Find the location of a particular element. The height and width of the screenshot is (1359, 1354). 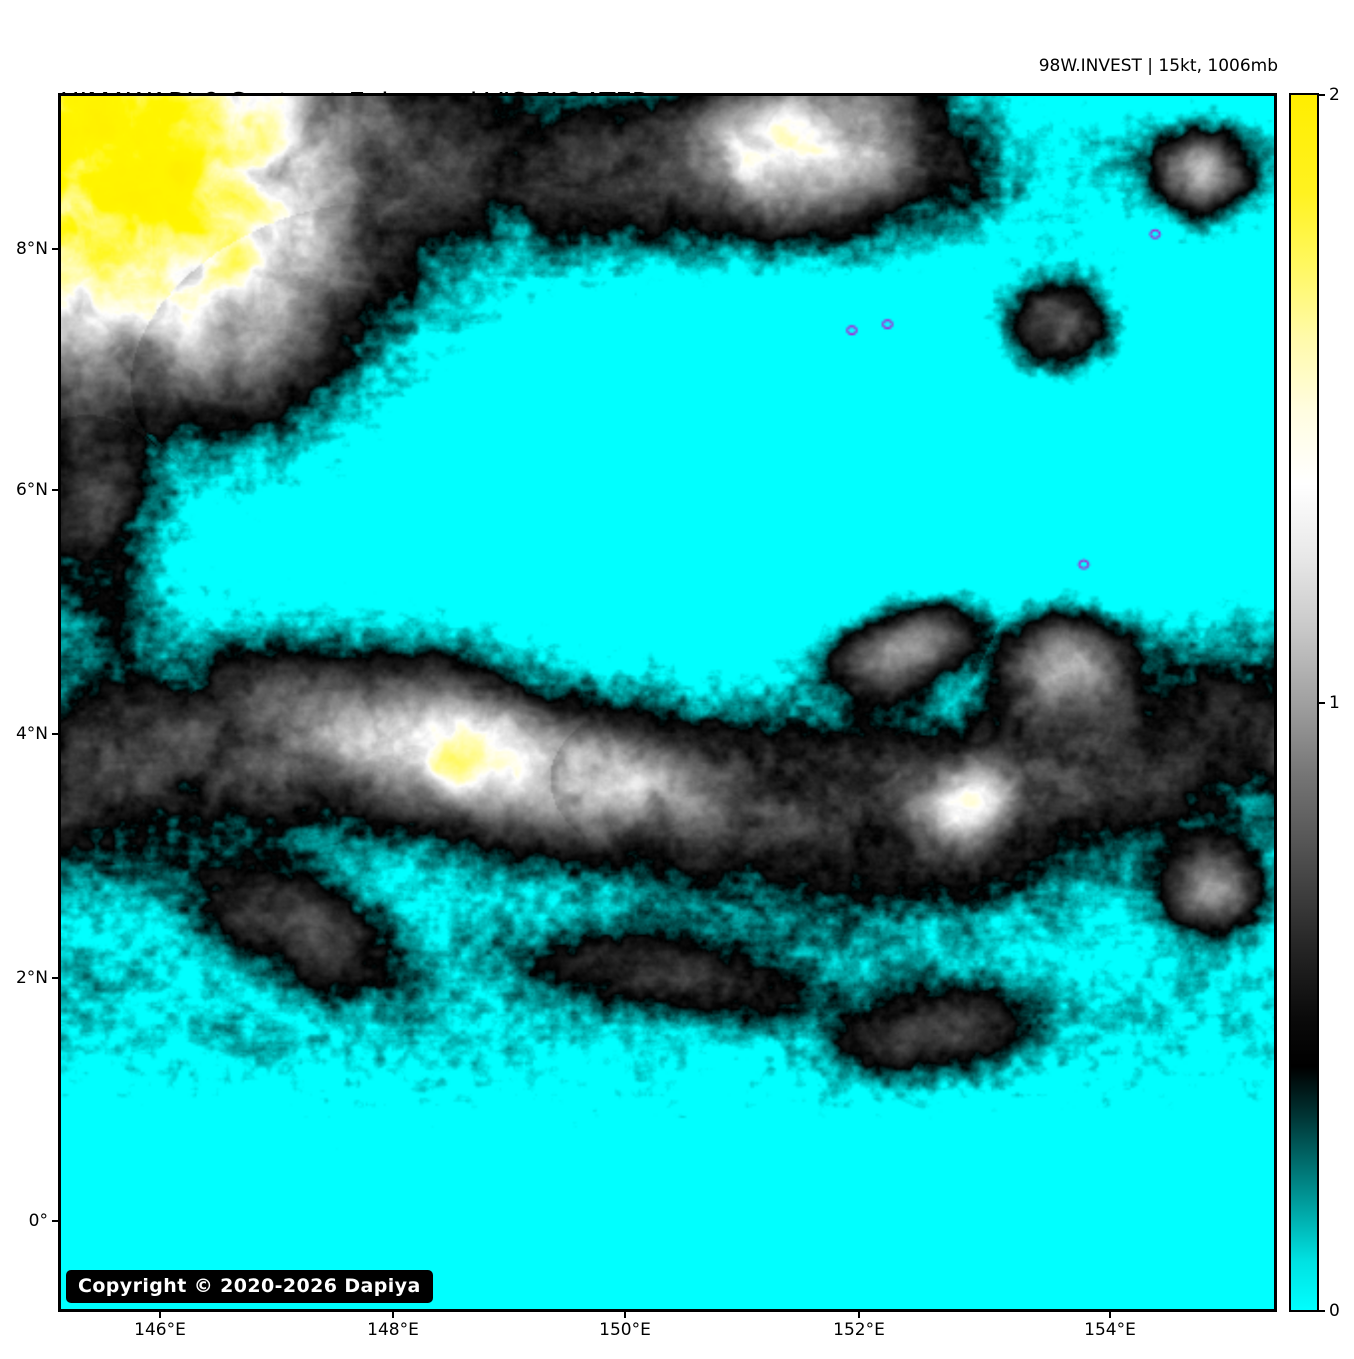

lat-axis-label: 0° is located at coordinates (38, 1221).